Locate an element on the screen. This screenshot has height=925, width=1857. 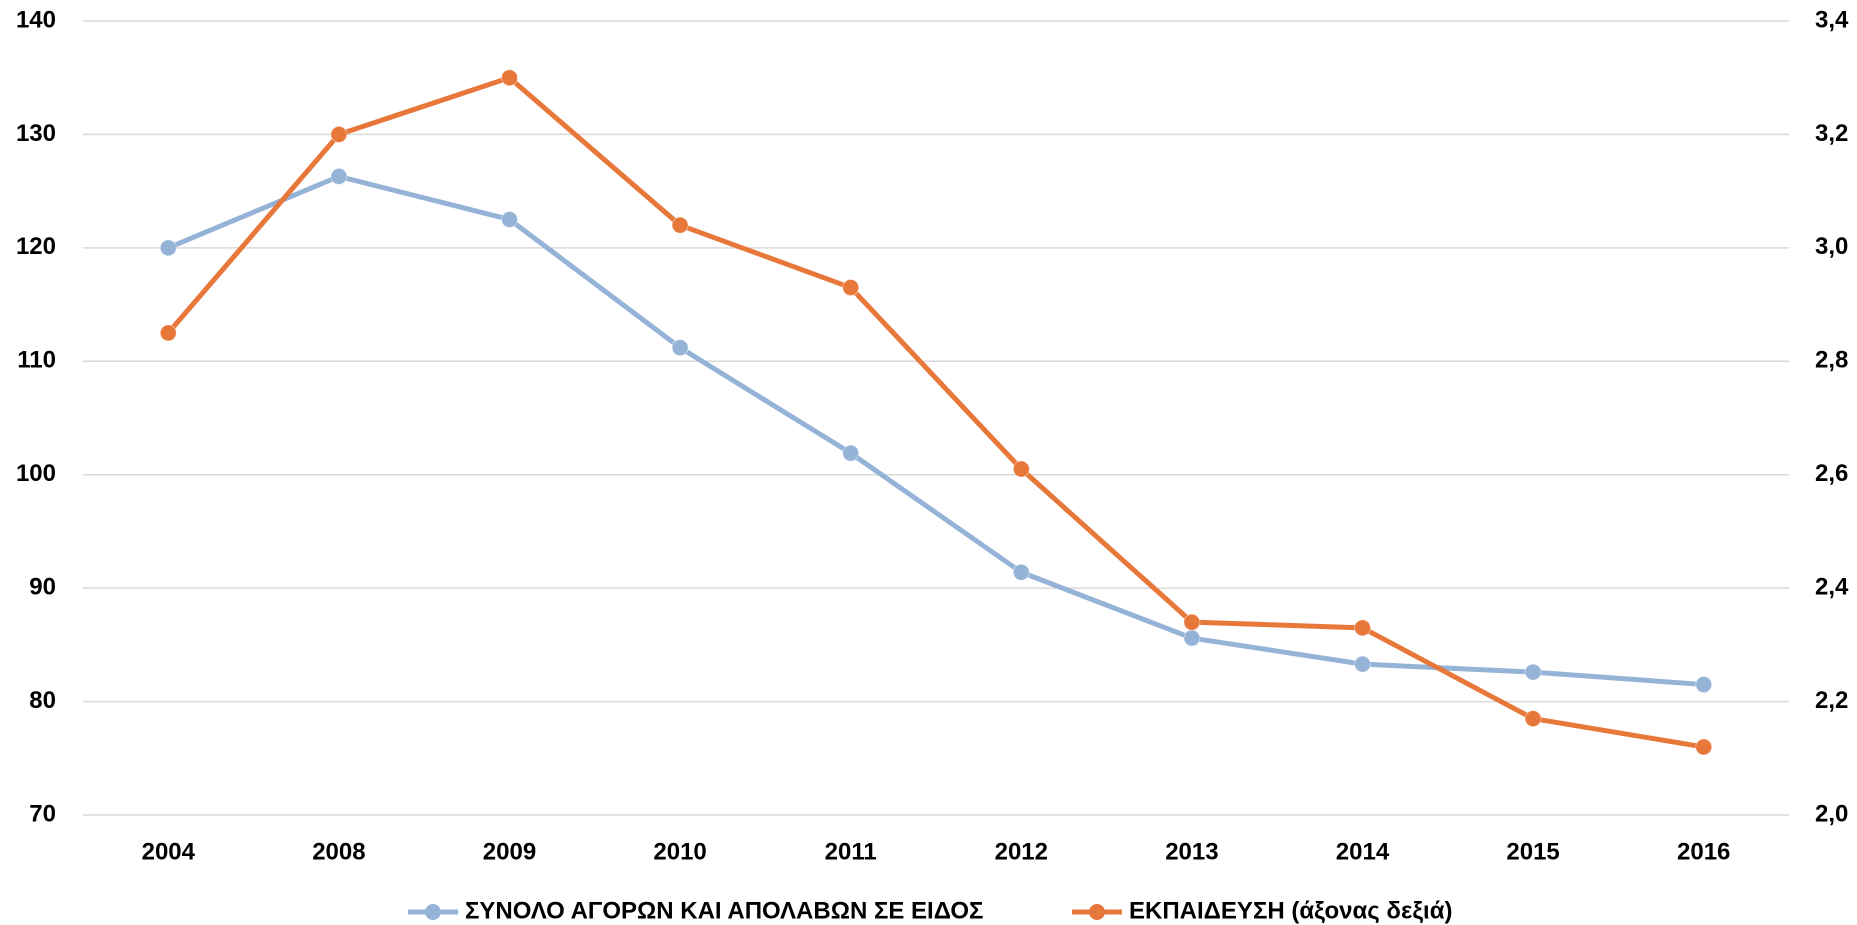
y2-tick-label: 2,0 is located at coordinates (1831, 813).